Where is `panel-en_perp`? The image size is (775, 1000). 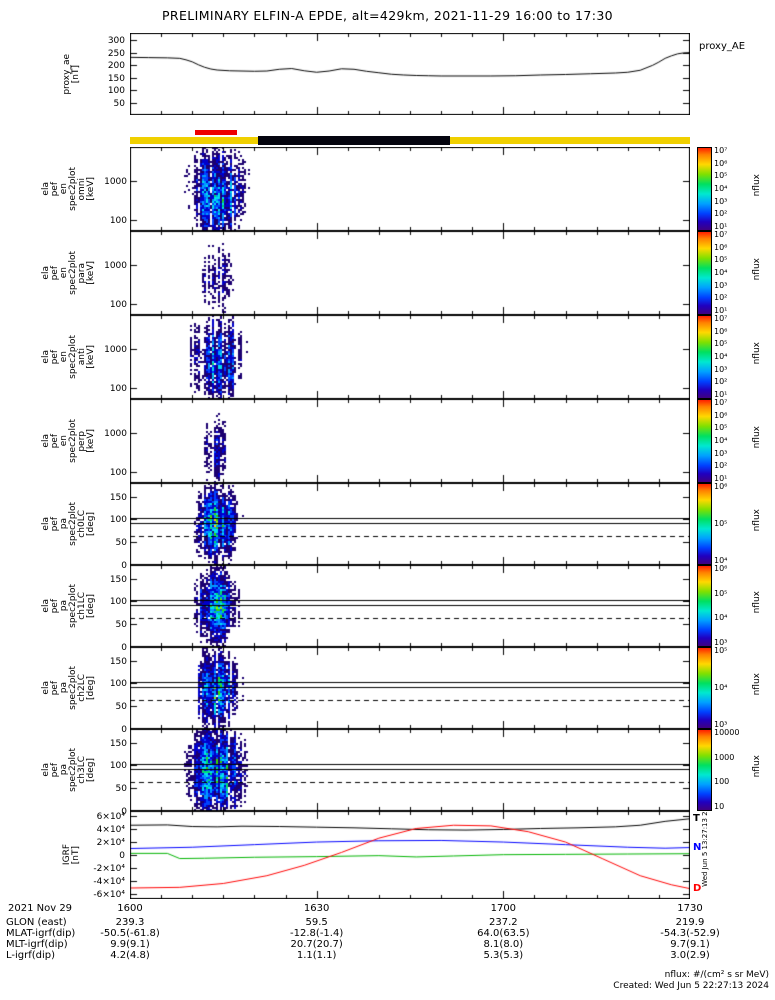 panel-en_perp is located at coordinates (410, 441).